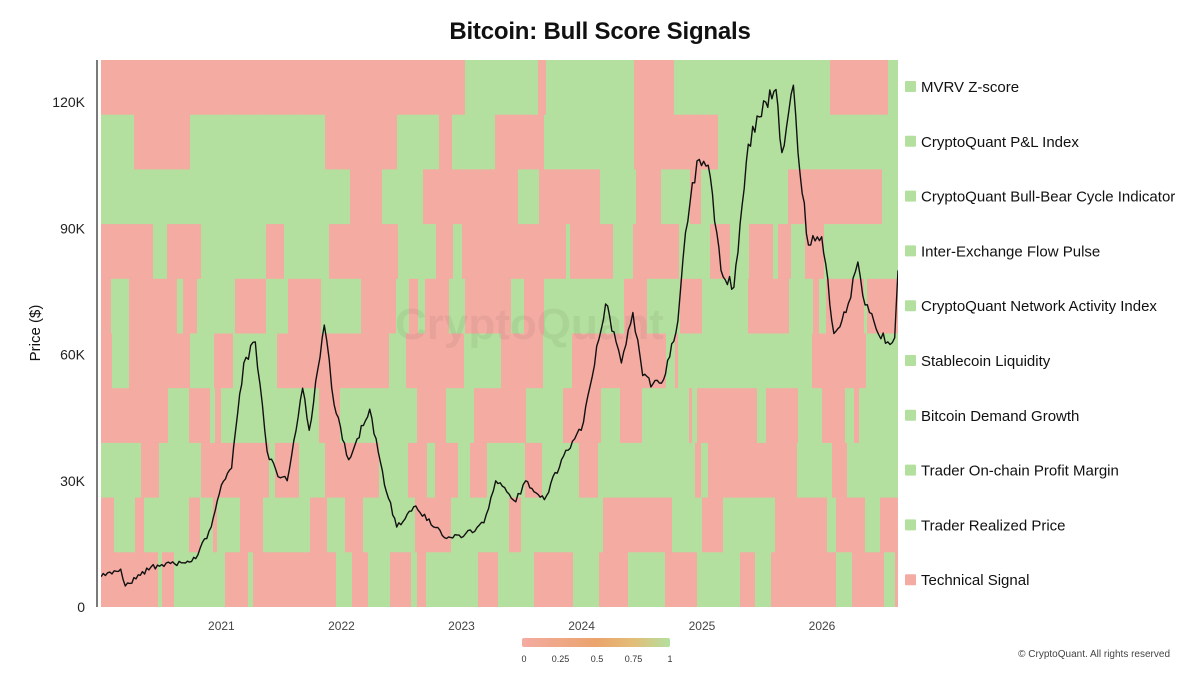 The width and height of the screenshot is (1200, 675). What do you see at coordinates (702, 626) in the screenshot?
I see `x-tick-label: 2025` at bounding box center [702, 626].